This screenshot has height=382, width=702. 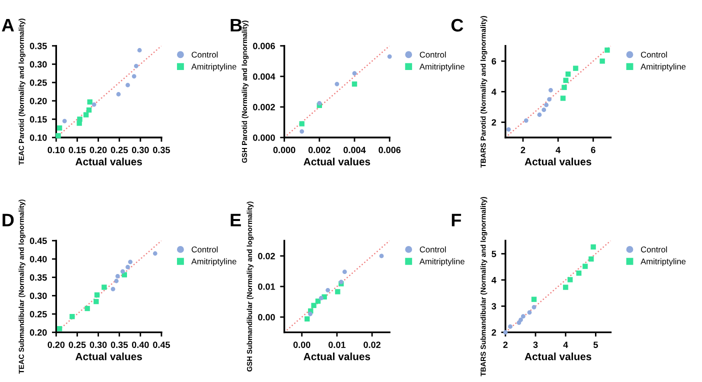 What do you see at coordinates (372, 345) in the screenshot?
I see `x-tick-label: 0.02` at bounding box center [372, 345].